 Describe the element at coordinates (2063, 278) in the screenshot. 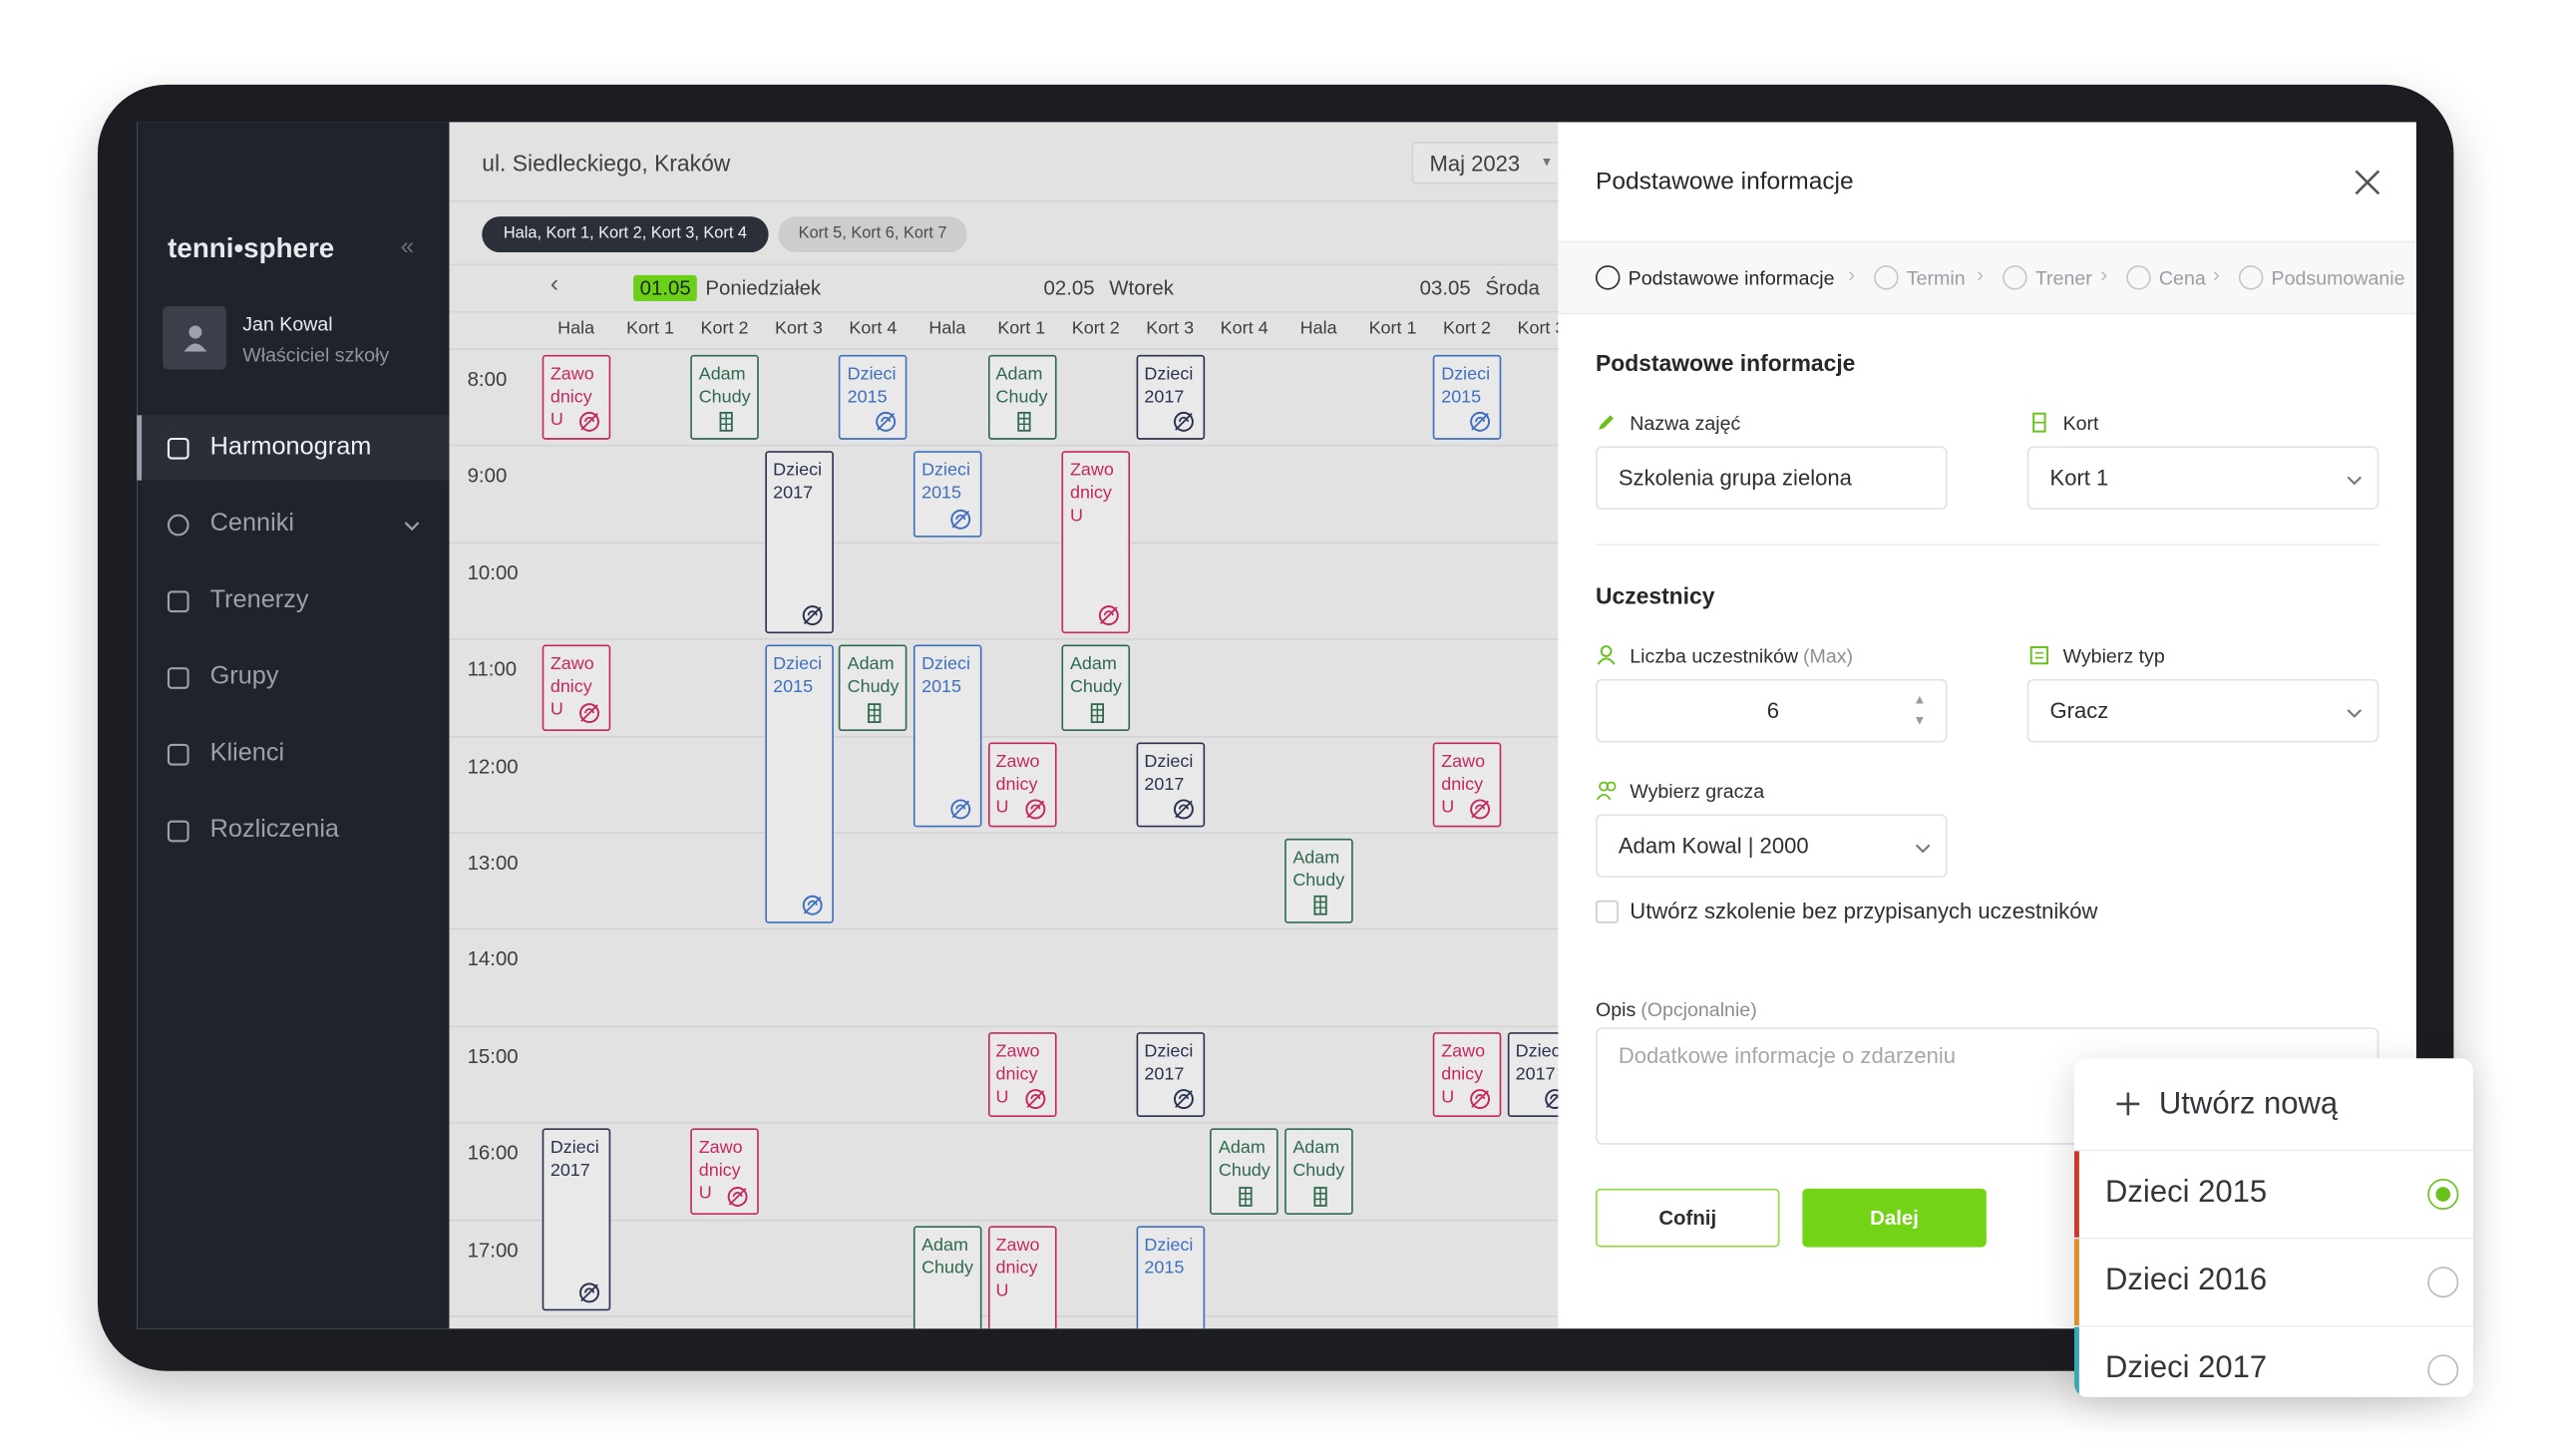

I see `step-label: Trener` at that location.